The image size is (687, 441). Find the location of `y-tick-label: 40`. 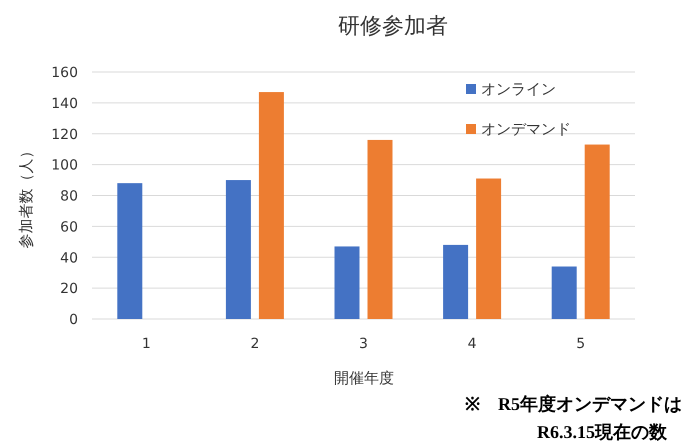

y-tick-label: 40 is located at coordinates (69, 258).